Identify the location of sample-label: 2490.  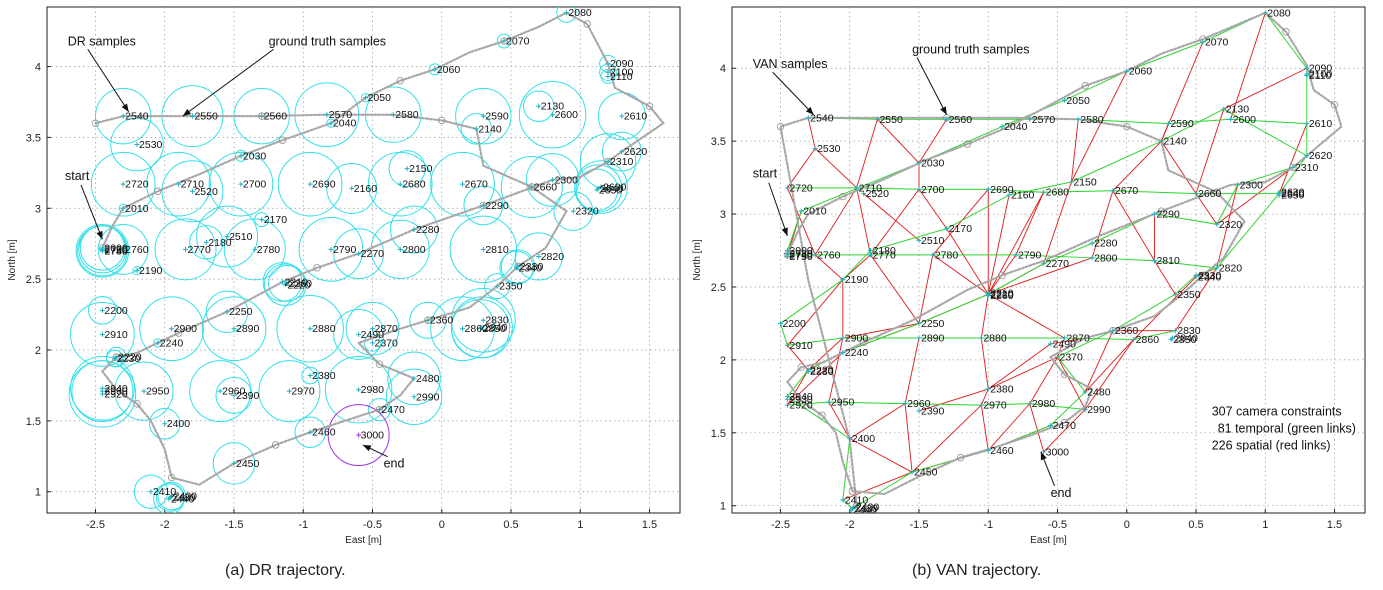
(1065, 344).